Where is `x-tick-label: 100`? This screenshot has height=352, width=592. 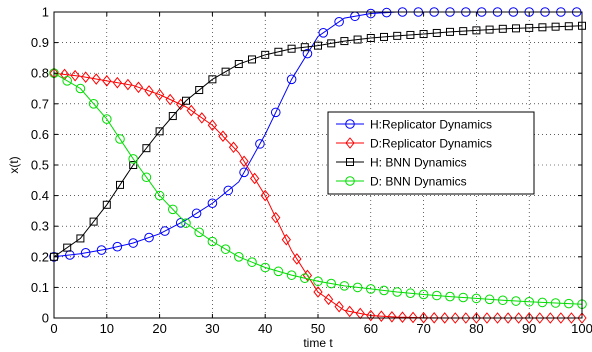 x-tick-label: 100 is located at coordinates (581, 328).